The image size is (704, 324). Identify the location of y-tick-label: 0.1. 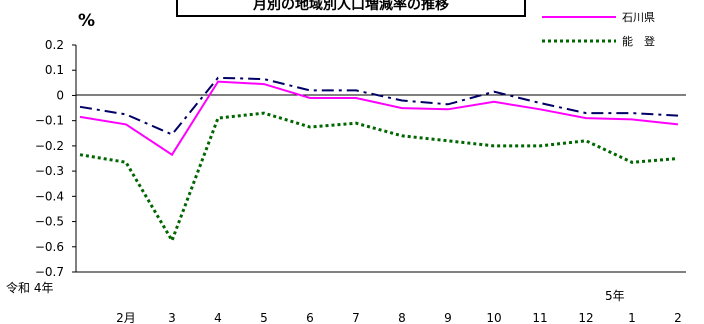
(54, 70).